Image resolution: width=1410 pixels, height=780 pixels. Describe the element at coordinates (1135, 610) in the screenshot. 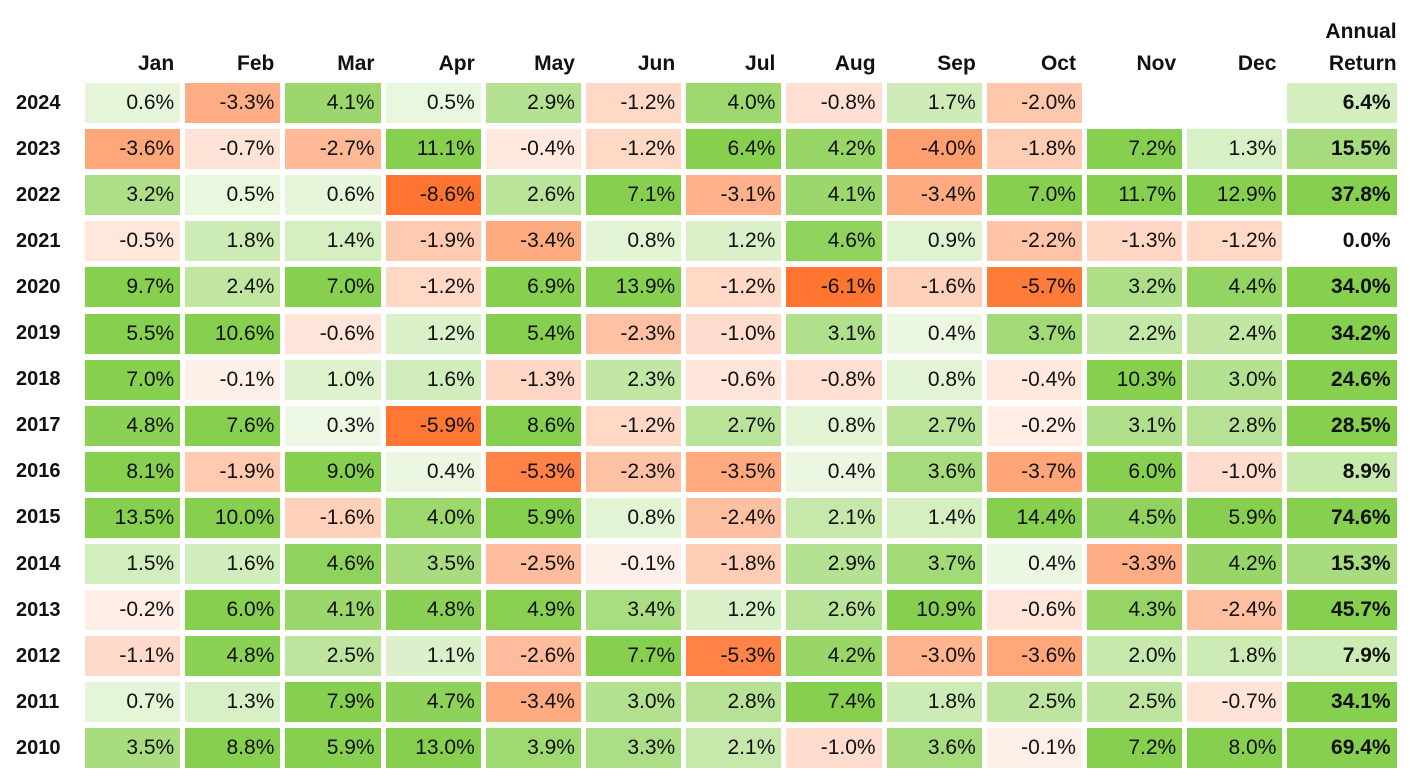

I see `cell-2013-nov: 4.3%` at that location.